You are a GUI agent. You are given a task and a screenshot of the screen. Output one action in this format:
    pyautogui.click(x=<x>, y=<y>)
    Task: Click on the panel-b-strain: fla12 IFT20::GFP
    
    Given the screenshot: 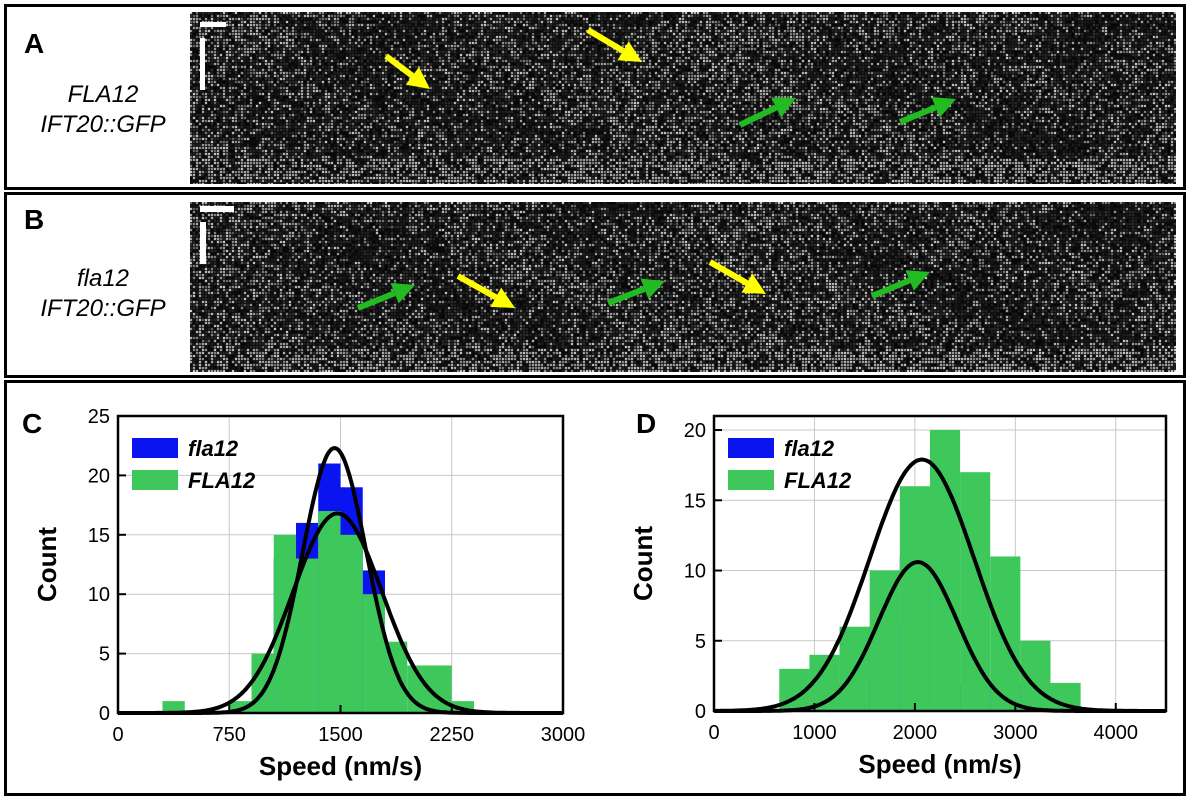 What is the action you would take?
    pyautogui.click(x=103, y=294)
    